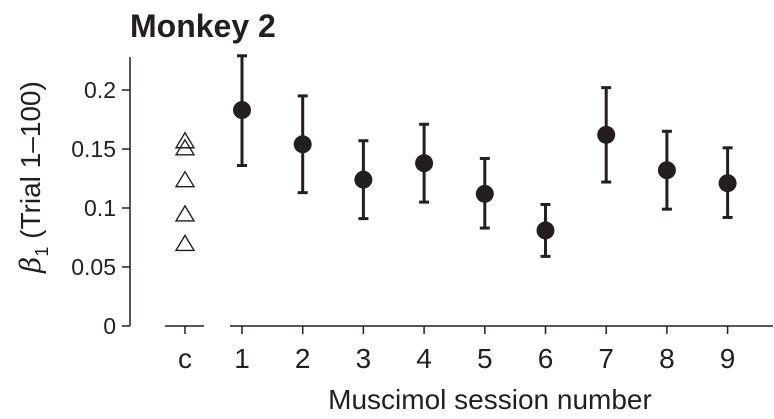 This screenshot has height=419, width=774. Describe the element at coordinates (30, 265) in the screenshot. I see `y-axis-label-symbol: β` at that location.